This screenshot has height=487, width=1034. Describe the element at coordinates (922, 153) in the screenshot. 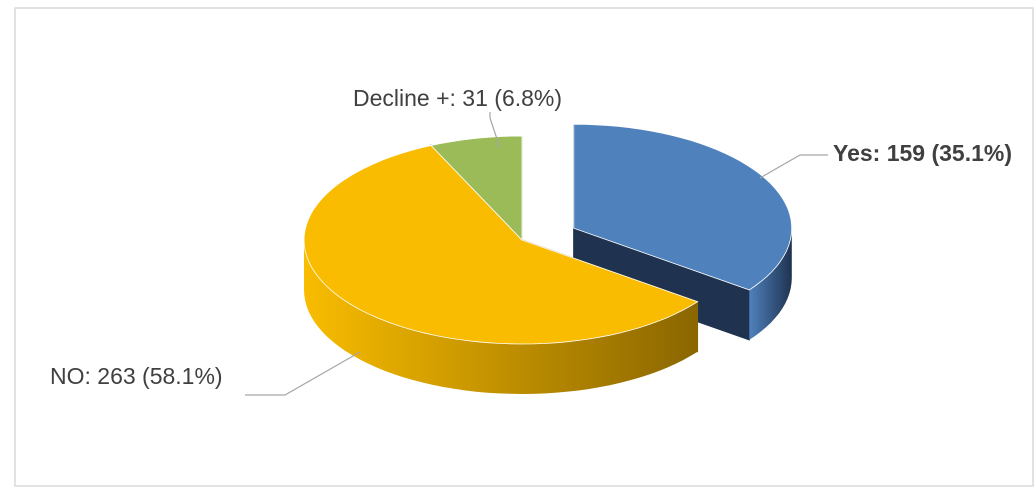

I see `data-label: Yes: 159 (35.1%)` at that location.